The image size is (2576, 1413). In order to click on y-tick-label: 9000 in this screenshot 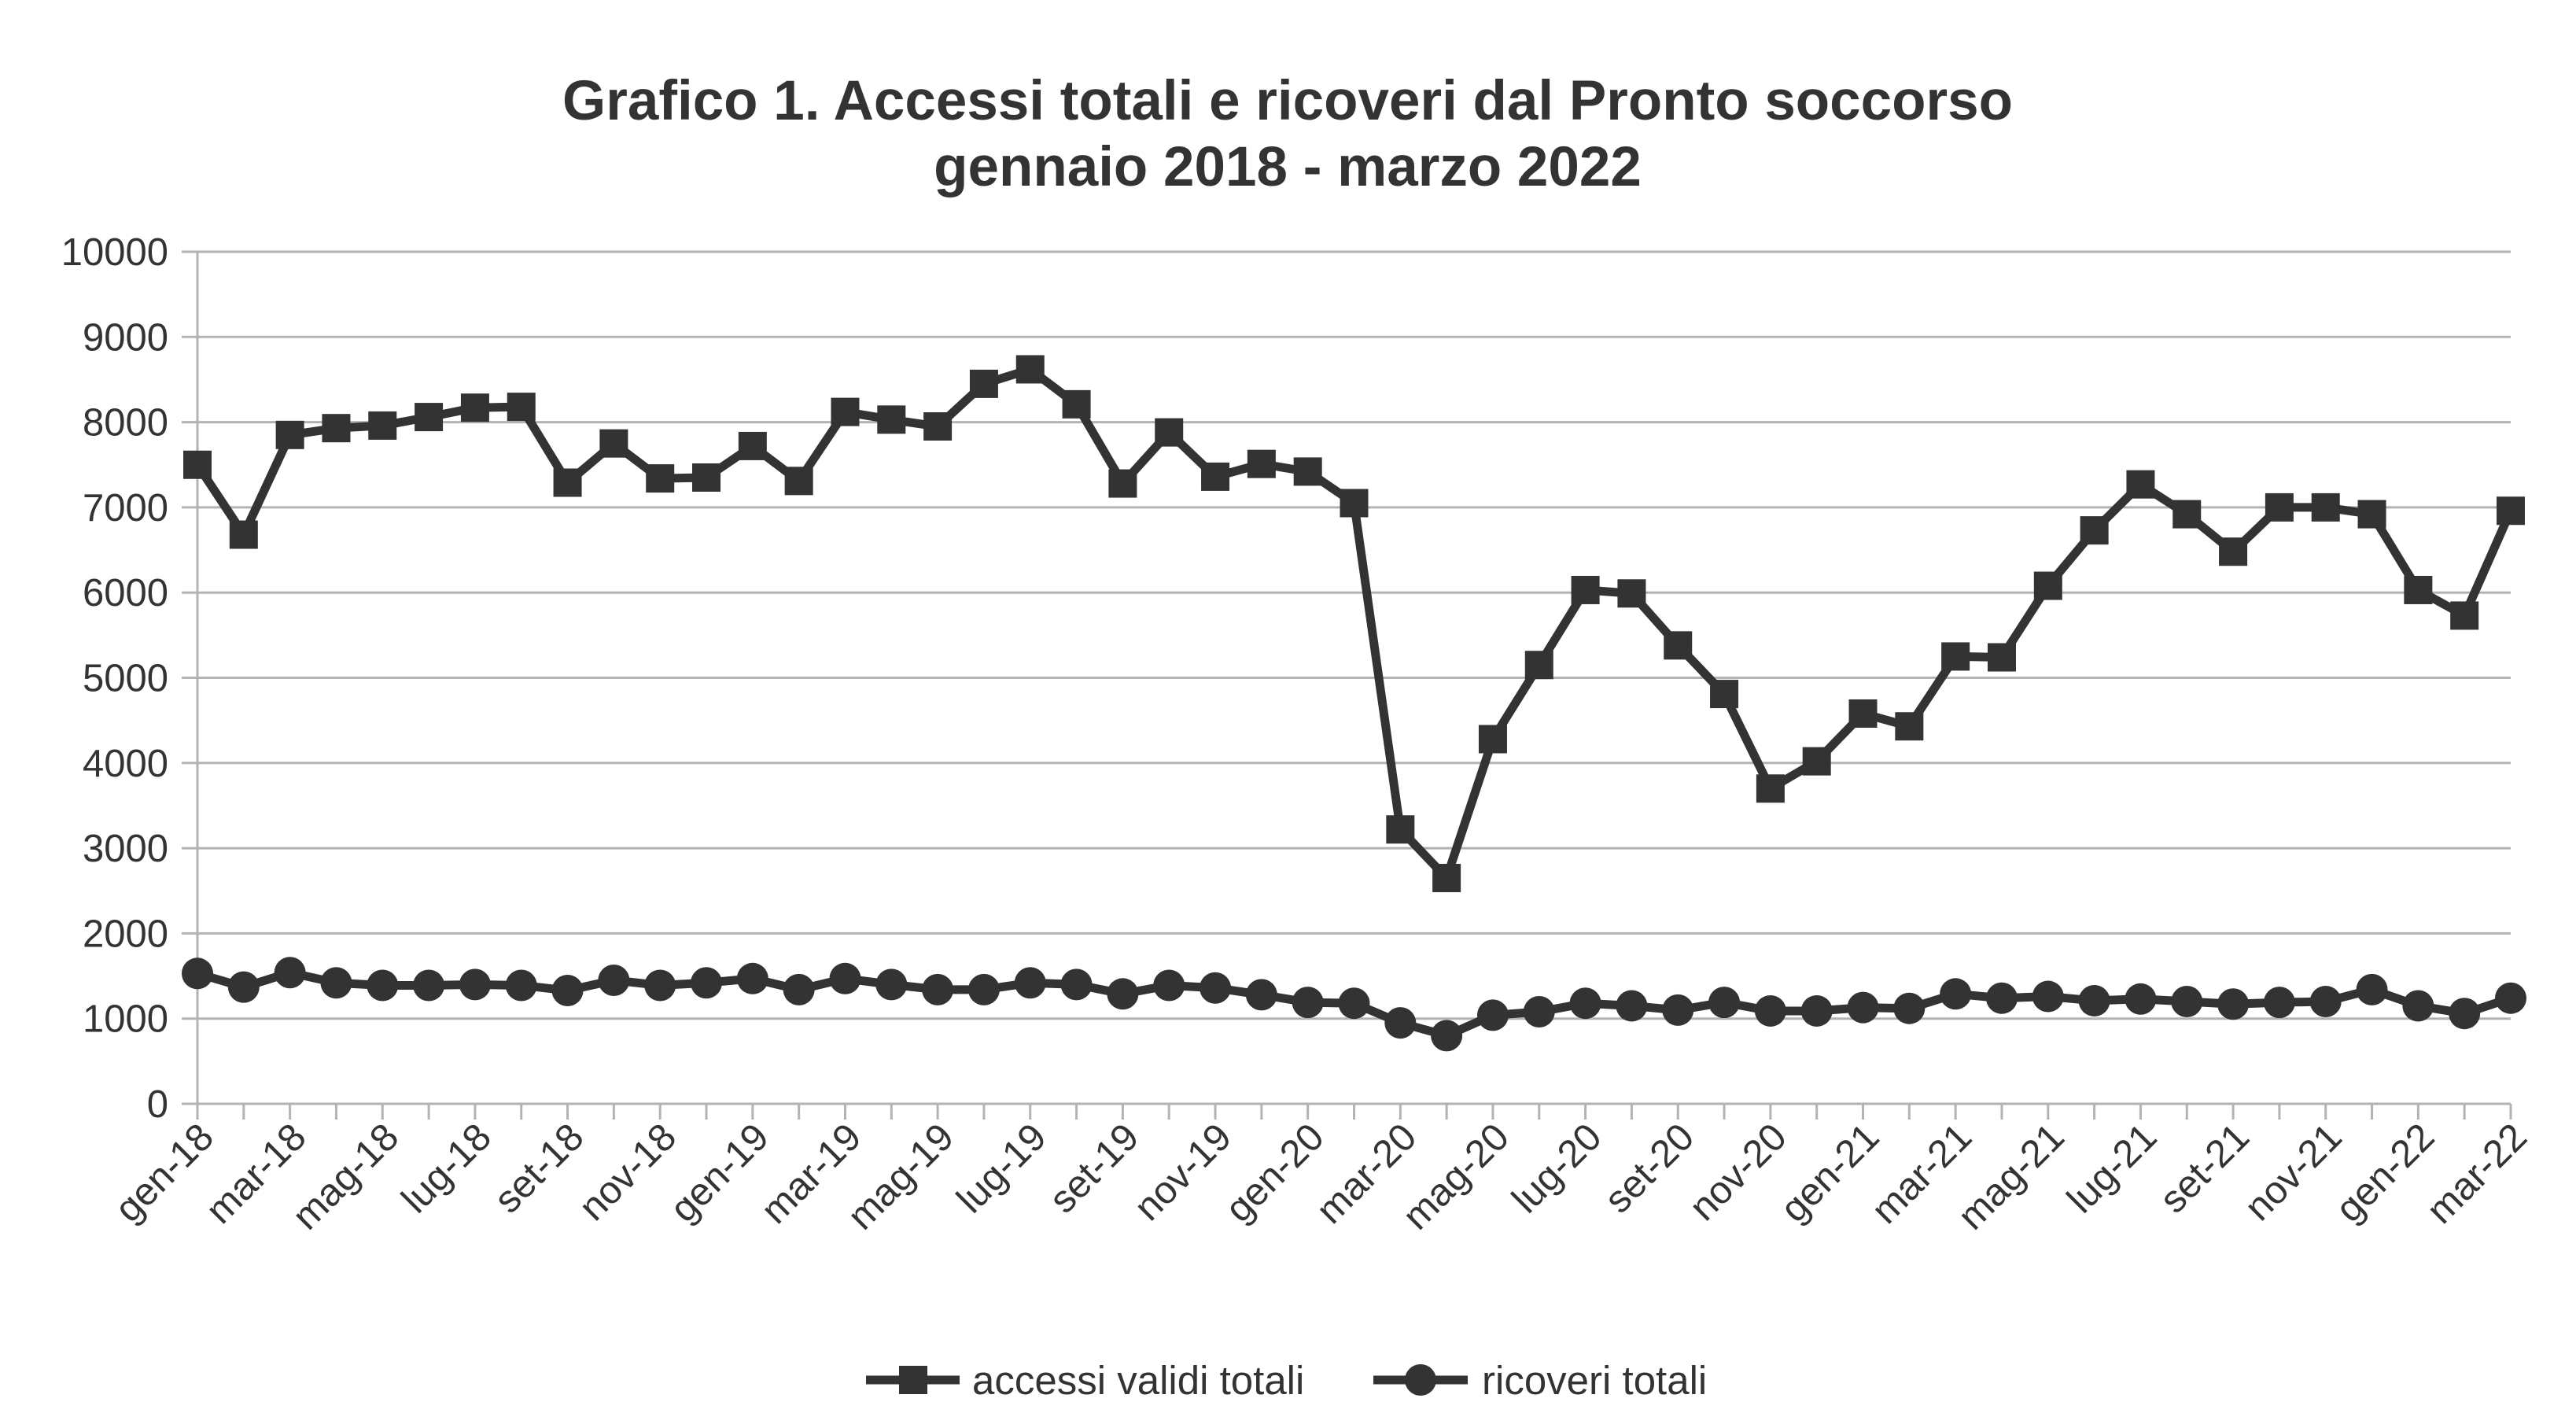, I will do `click(125, 338)`.